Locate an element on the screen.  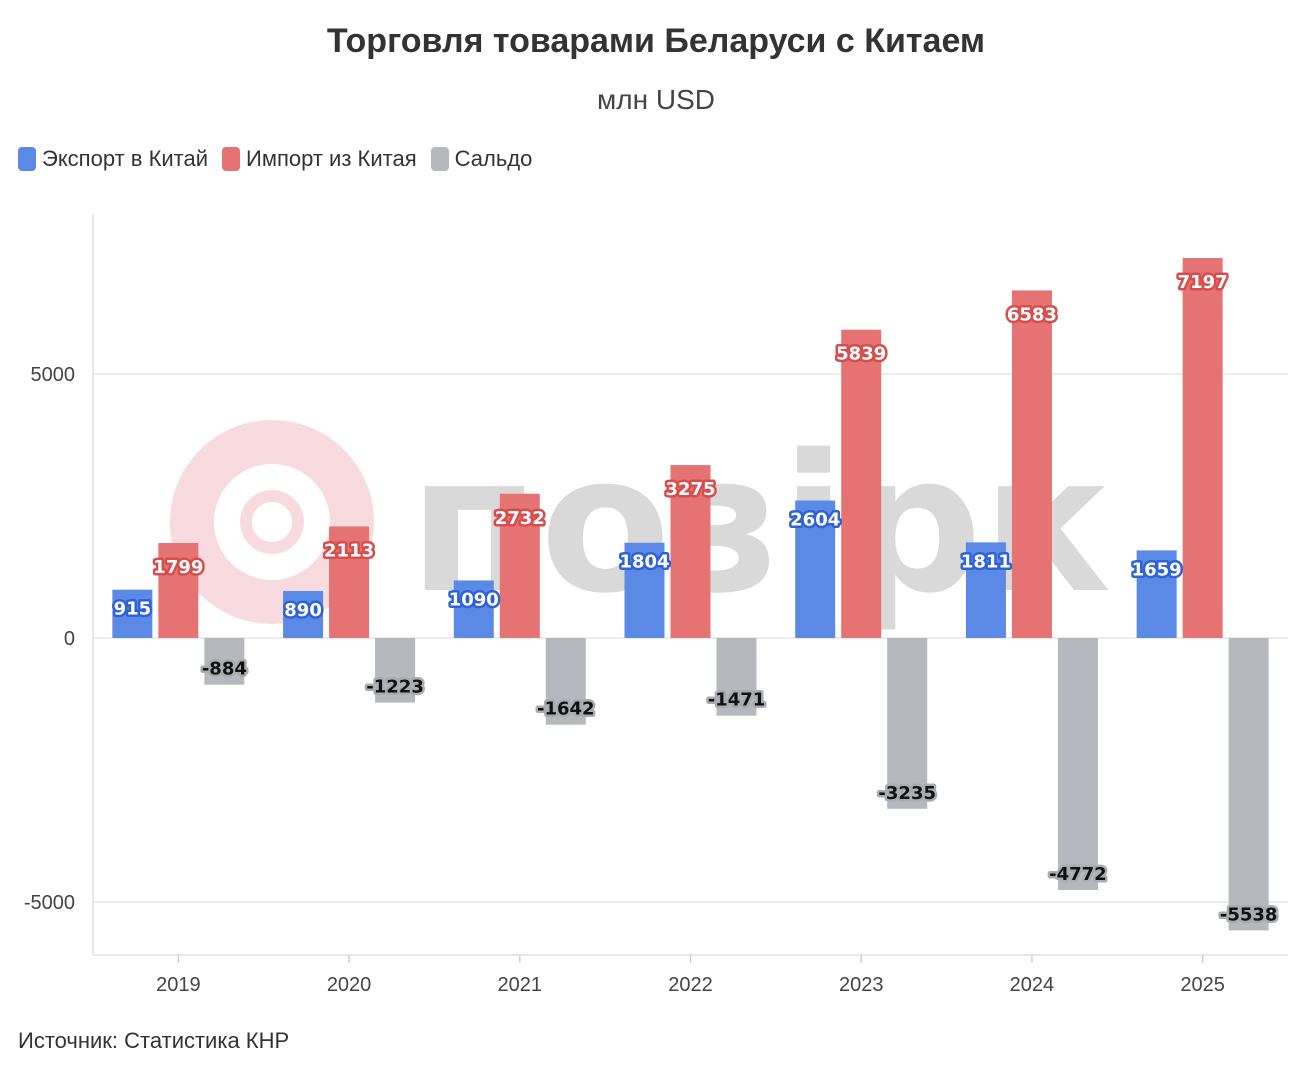
x-tick-label: 2025 is located at coordinates (1202, 985).